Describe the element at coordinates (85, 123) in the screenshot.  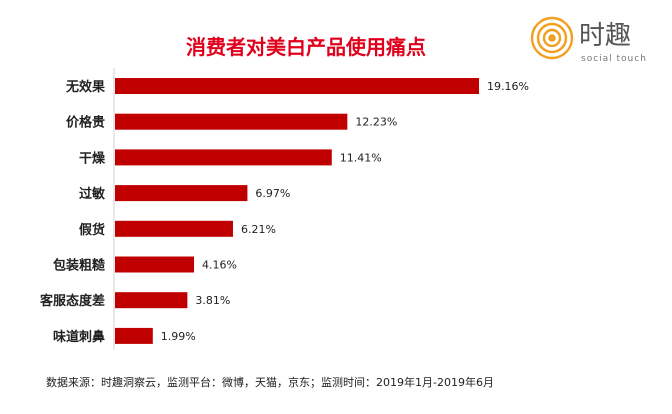
I see `category-label: 价格贵` at that location.